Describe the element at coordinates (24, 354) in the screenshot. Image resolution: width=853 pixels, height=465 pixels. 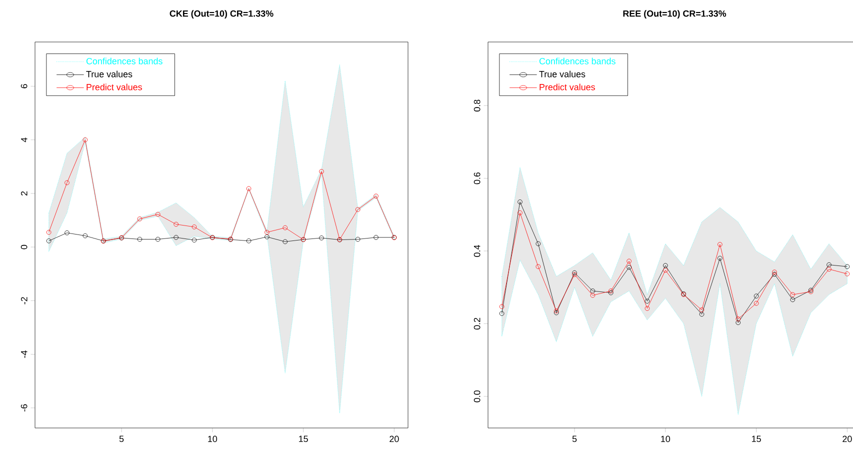
I see `y-tick-label: -4` at that location.